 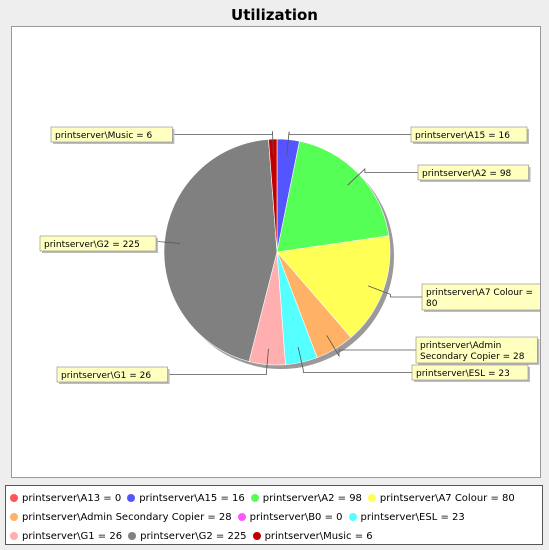 I want to click on legend-item: printserver\Music = 6, so click(x=312, y=536).